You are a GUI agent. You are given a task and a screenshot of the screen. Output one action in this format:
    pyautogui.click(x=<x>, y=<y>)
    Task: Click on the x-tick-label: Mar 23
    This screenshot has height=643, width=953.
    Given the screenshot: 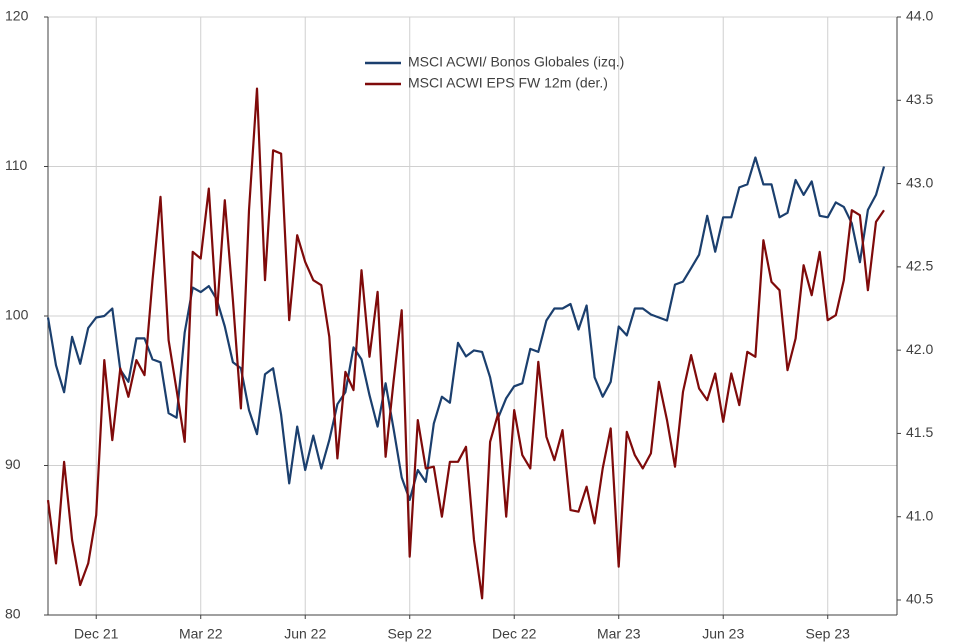 What is the action you would take?
    pyautogui.click(x=619, y=634)
    